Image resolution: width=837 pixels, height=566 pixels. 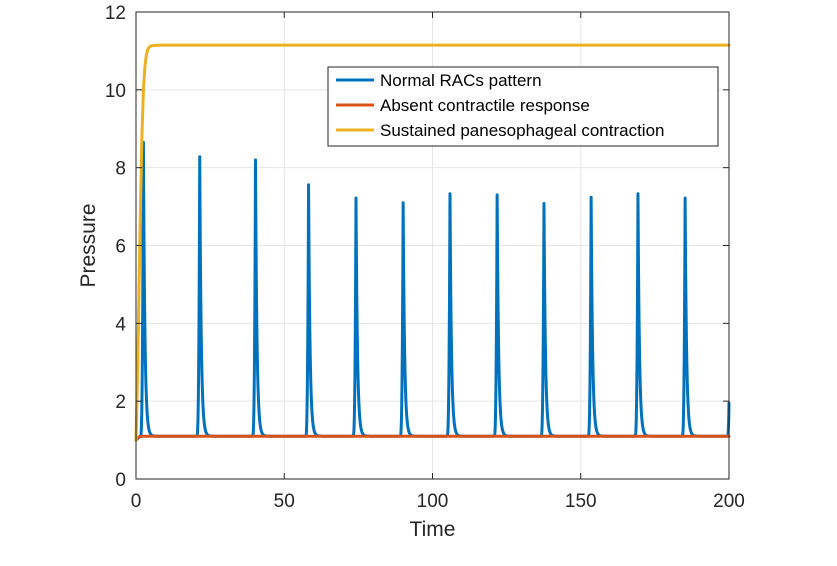 I want to click on y-tick-label: 4, so click(x=120, y=324).